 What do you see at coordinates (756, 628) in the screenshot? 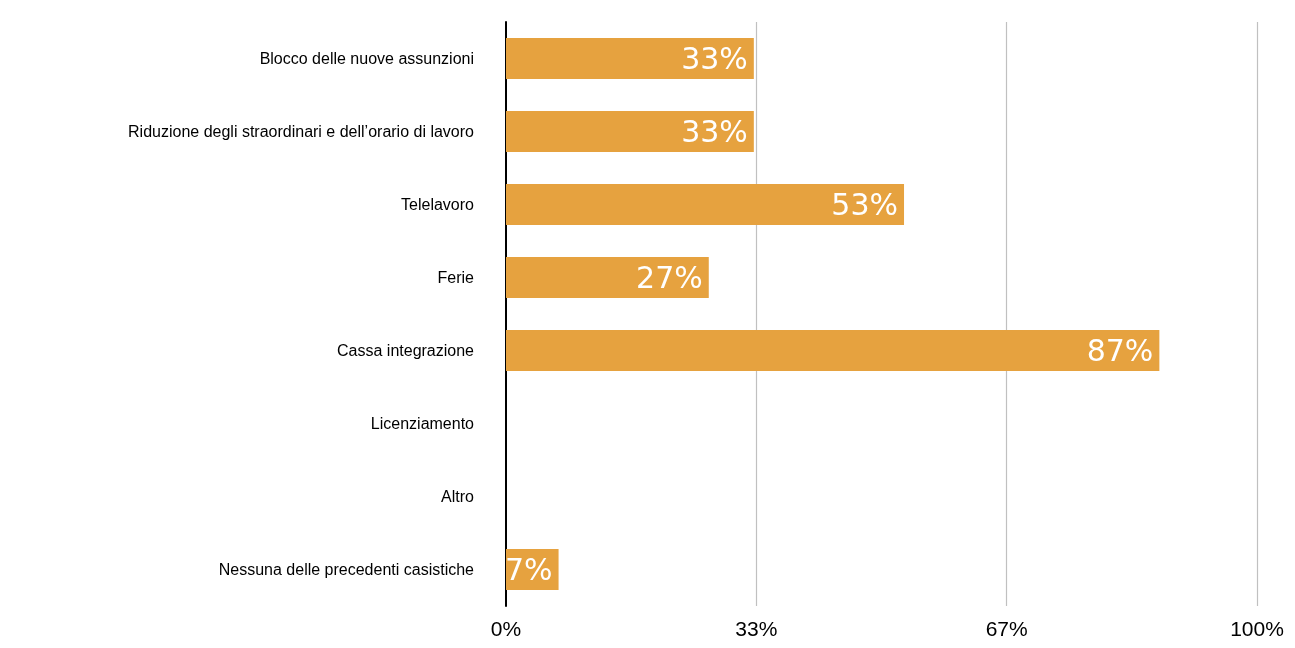
I see `x-tick-label: 33%` at bounding box center [756, 628].